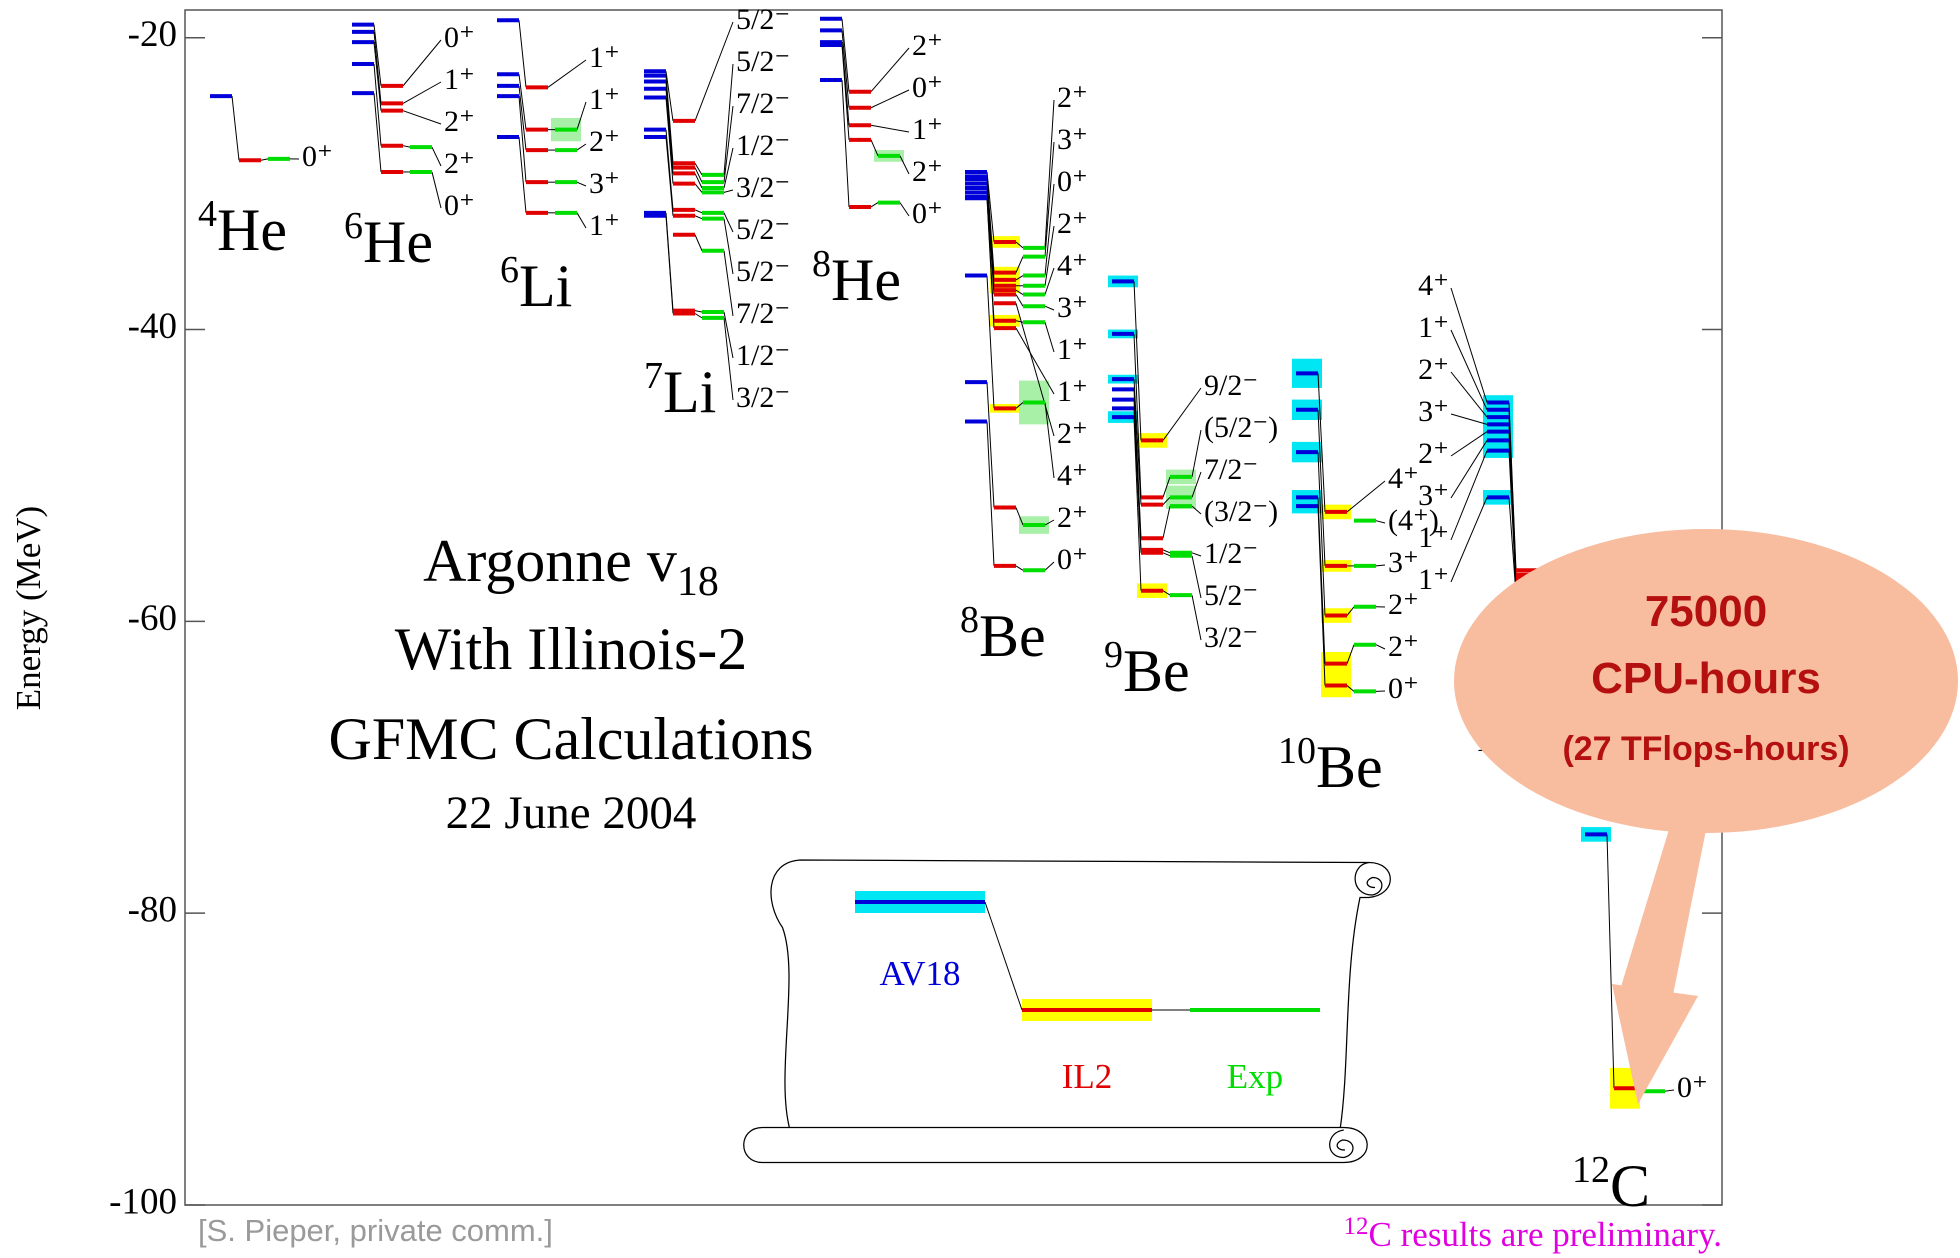 The image size is (1960, 1258). What do you see at coordinates (1147, 669) in the screenshot?
I see `nucleus-name: 9Be` at bounding box center [1147, 669].